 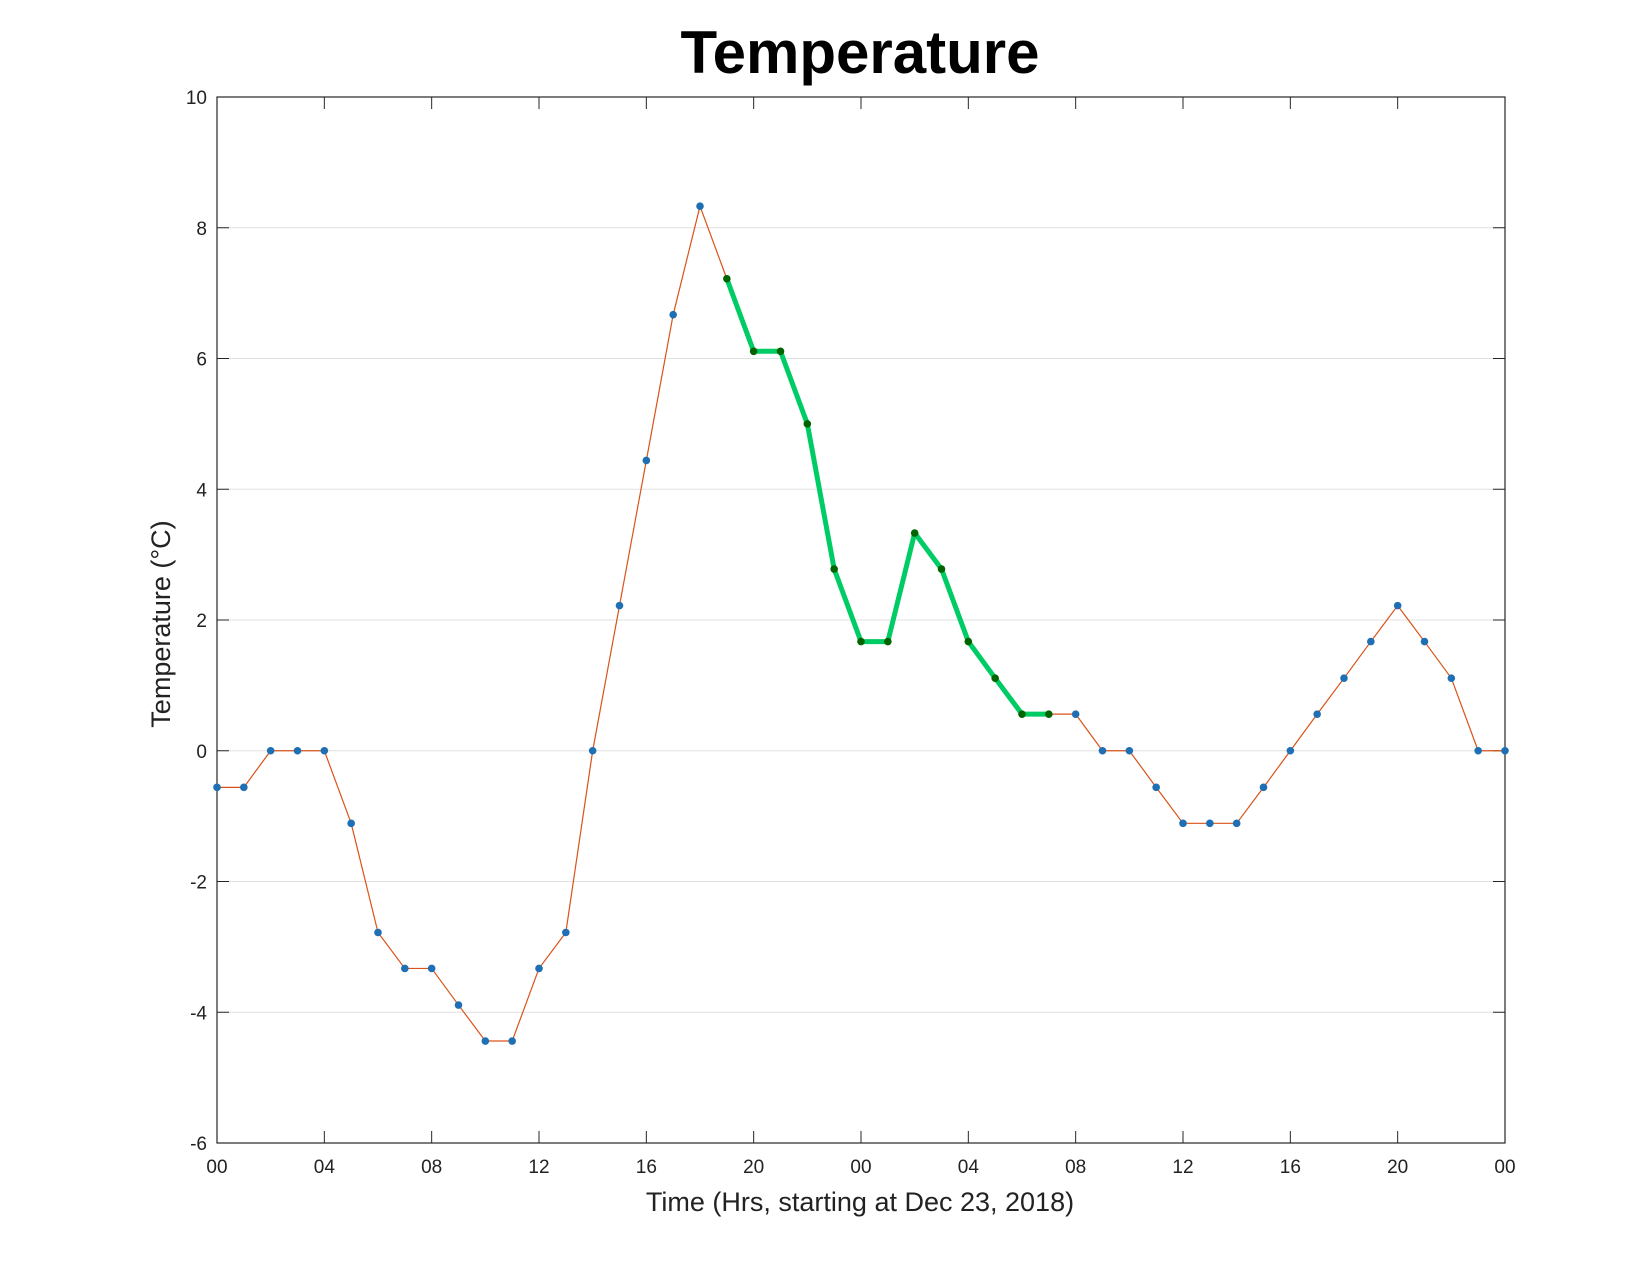 I want to click on y-tick-label: 2, so click(x=201, y=621).